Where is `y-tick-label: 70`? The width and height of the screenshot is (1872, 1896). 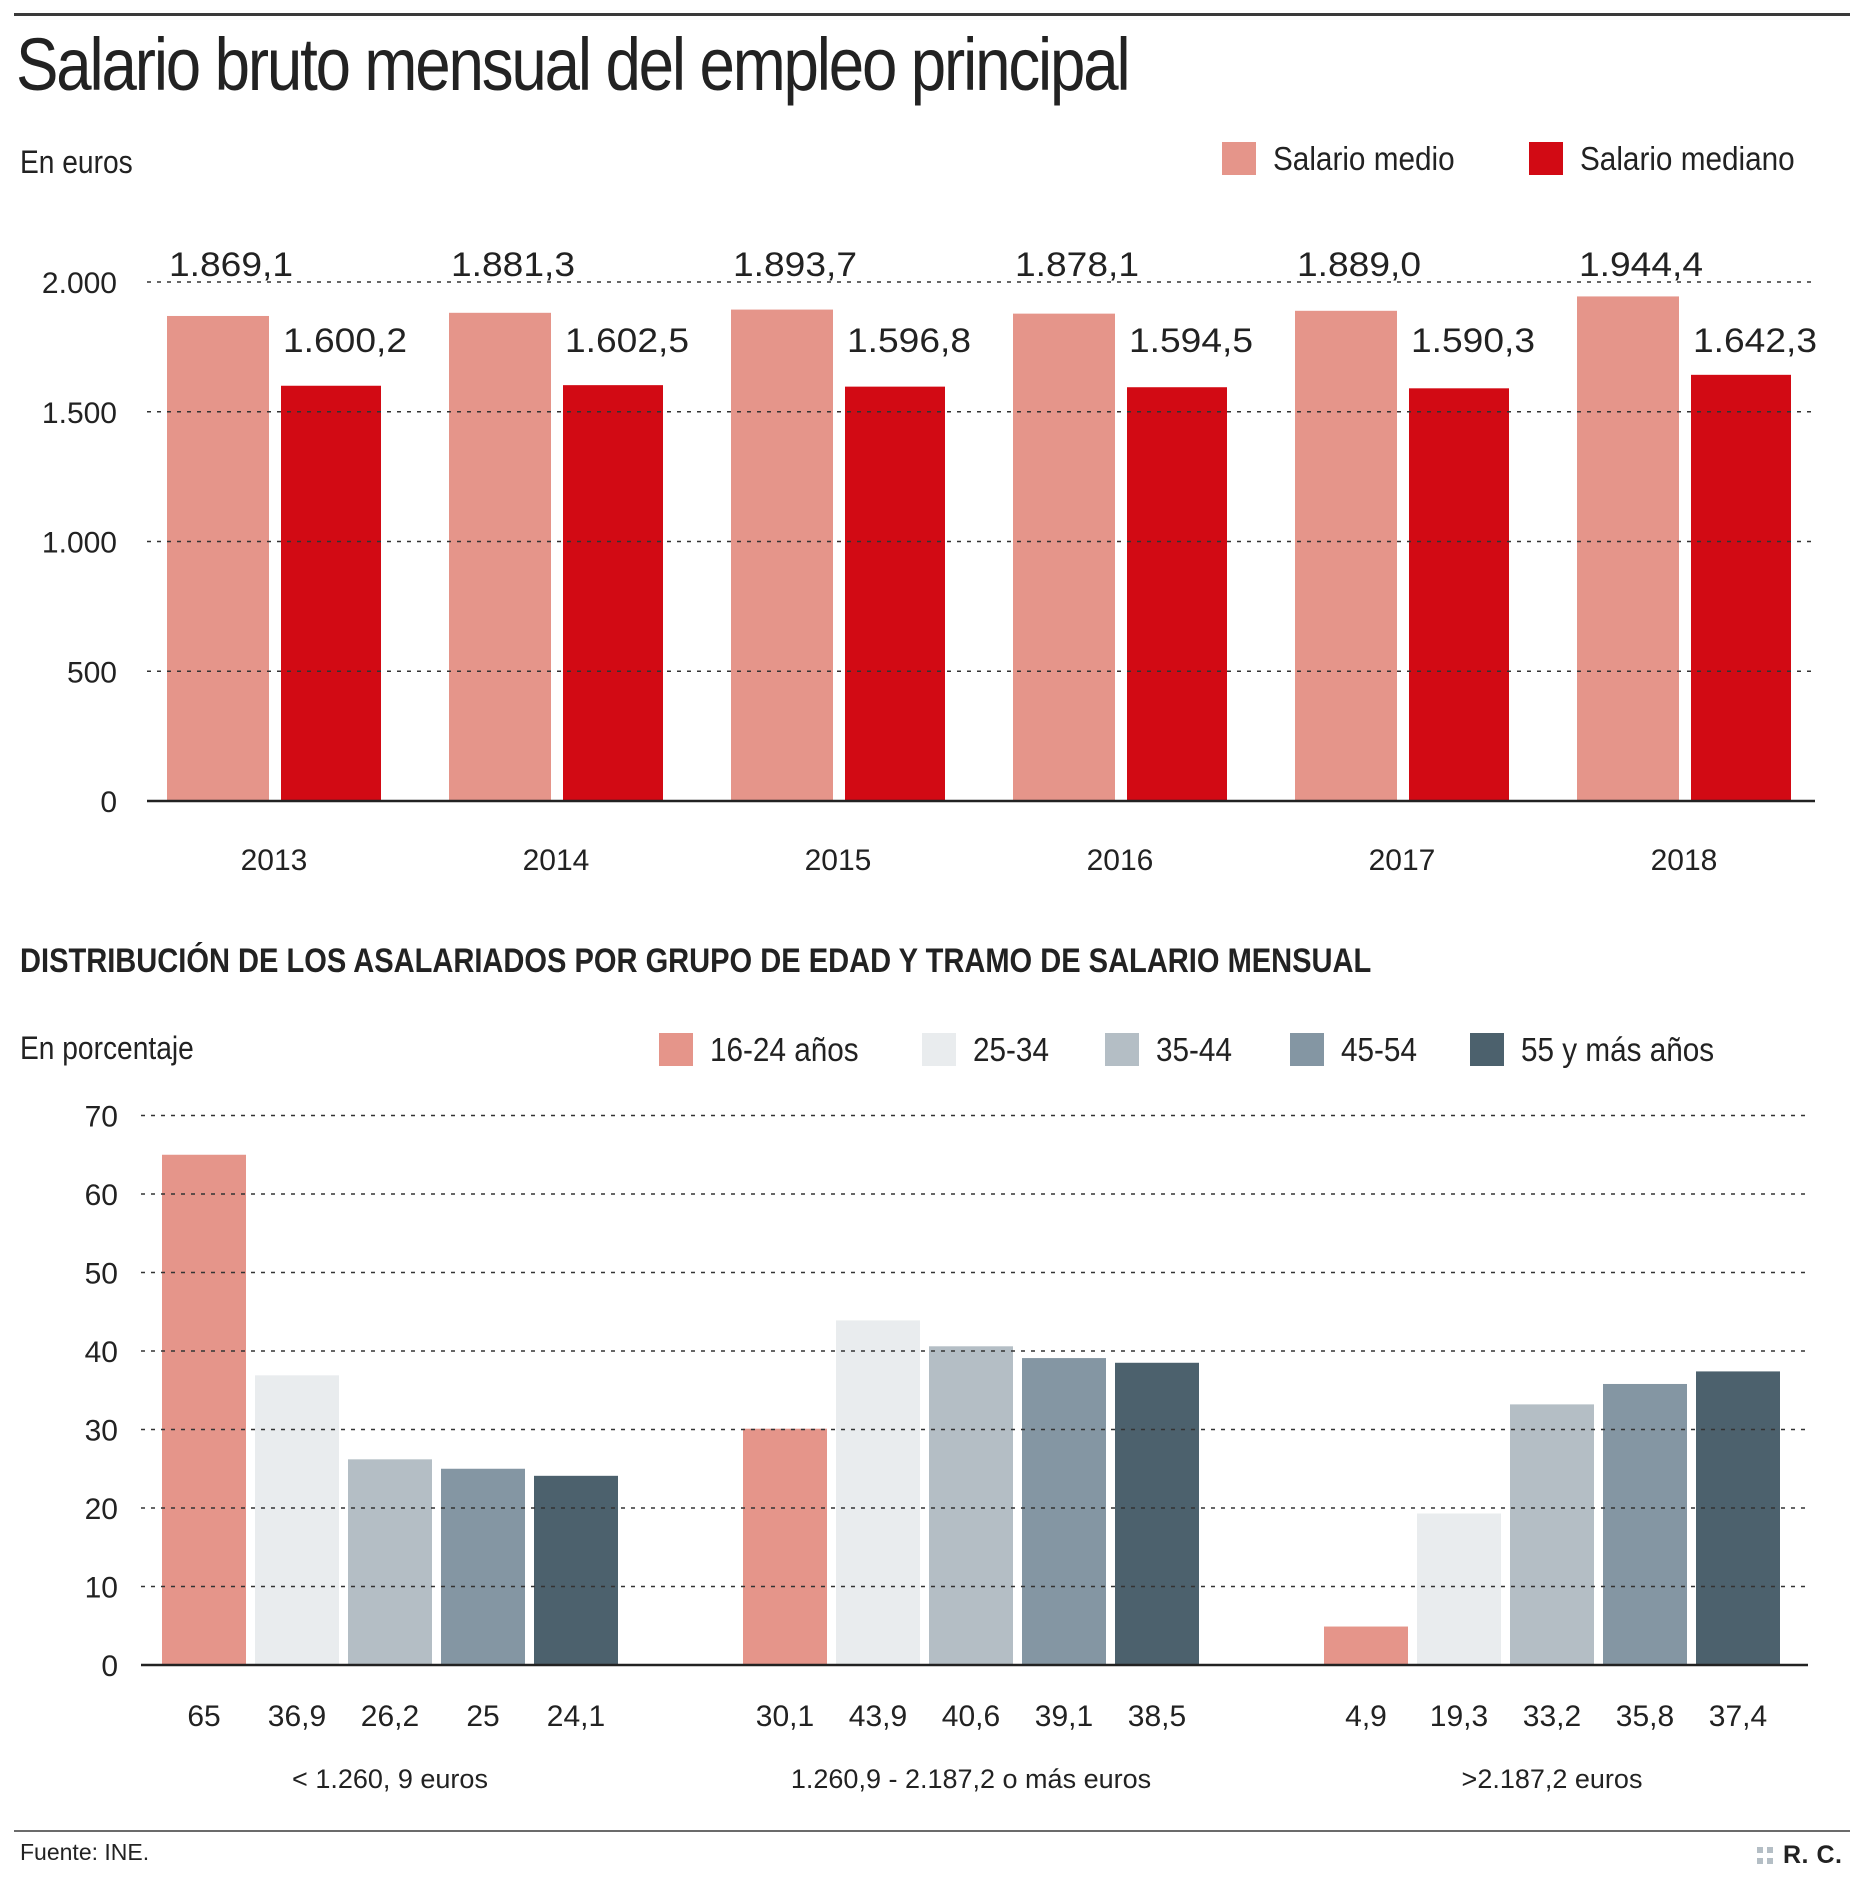
y-tick-label: 70 is located at coordinates (101, 1117).